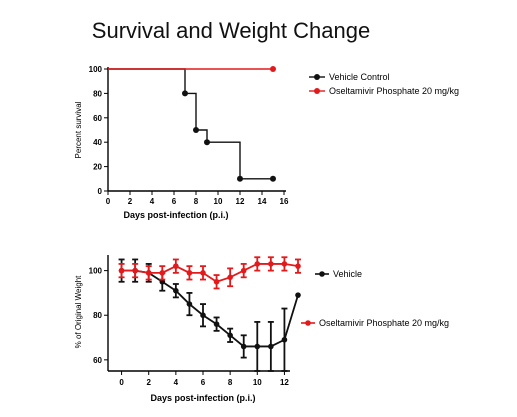 The width and height of the screenshot is (517, 417). I want to click on slide-title: Survival and Weight Change, so click(231, 30).